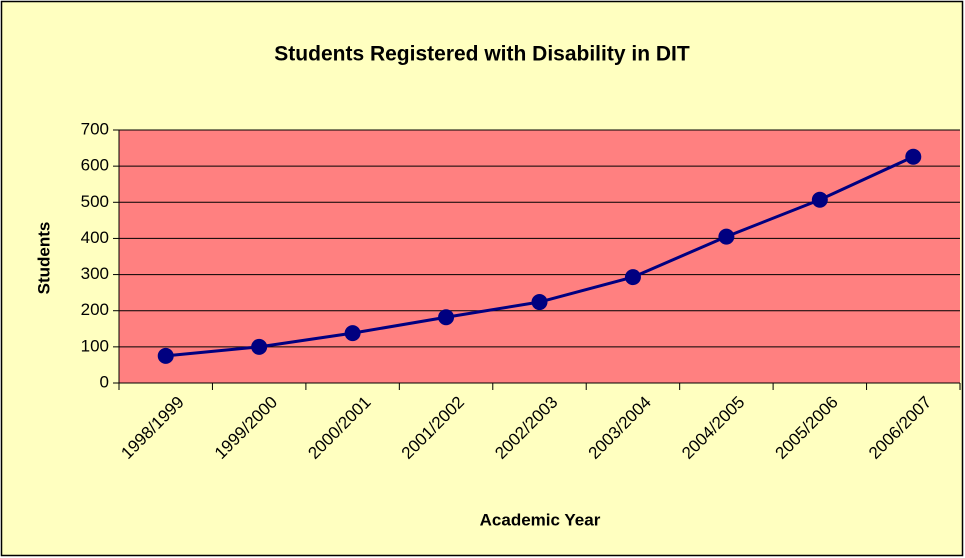 This screenshot has width=965, height=558. What do you see at coordinates (95, 165) in the screenshot?
I see `y-tick-label: 600` at bounding box center [95, 165].